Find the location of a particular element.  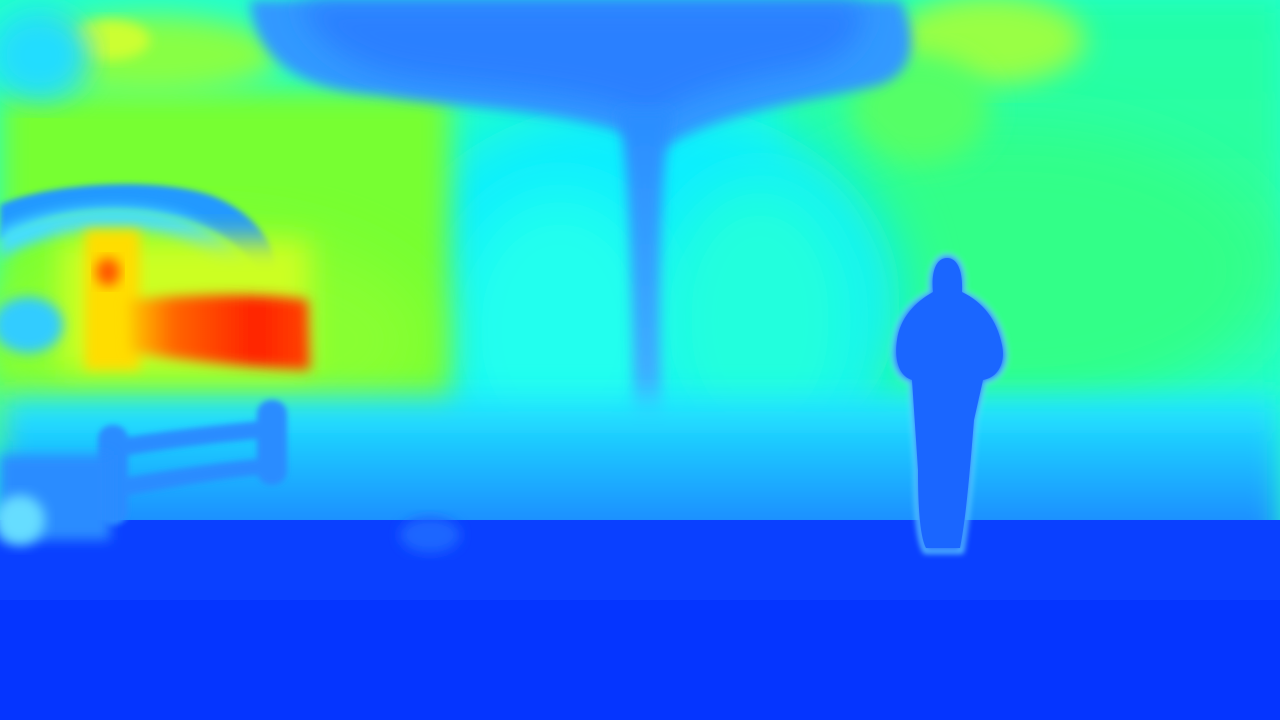

left-vehicle is located at coordinates (155, 277).